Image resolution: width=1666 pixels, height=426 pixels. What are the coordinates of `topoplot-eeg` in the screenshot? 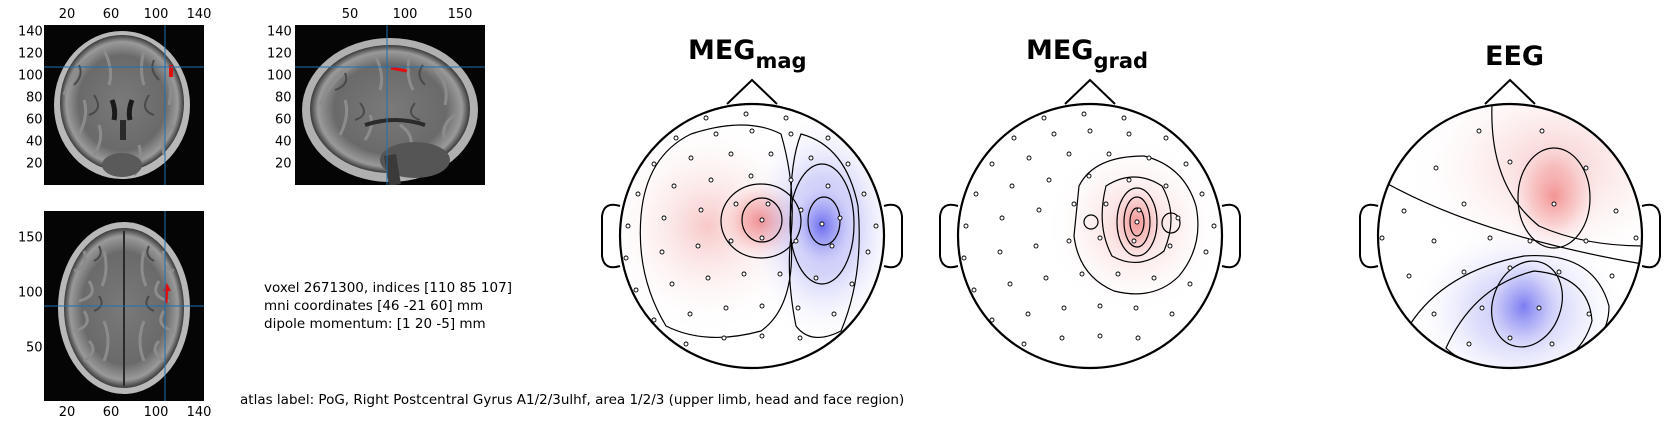 It's located at (1510, 229).